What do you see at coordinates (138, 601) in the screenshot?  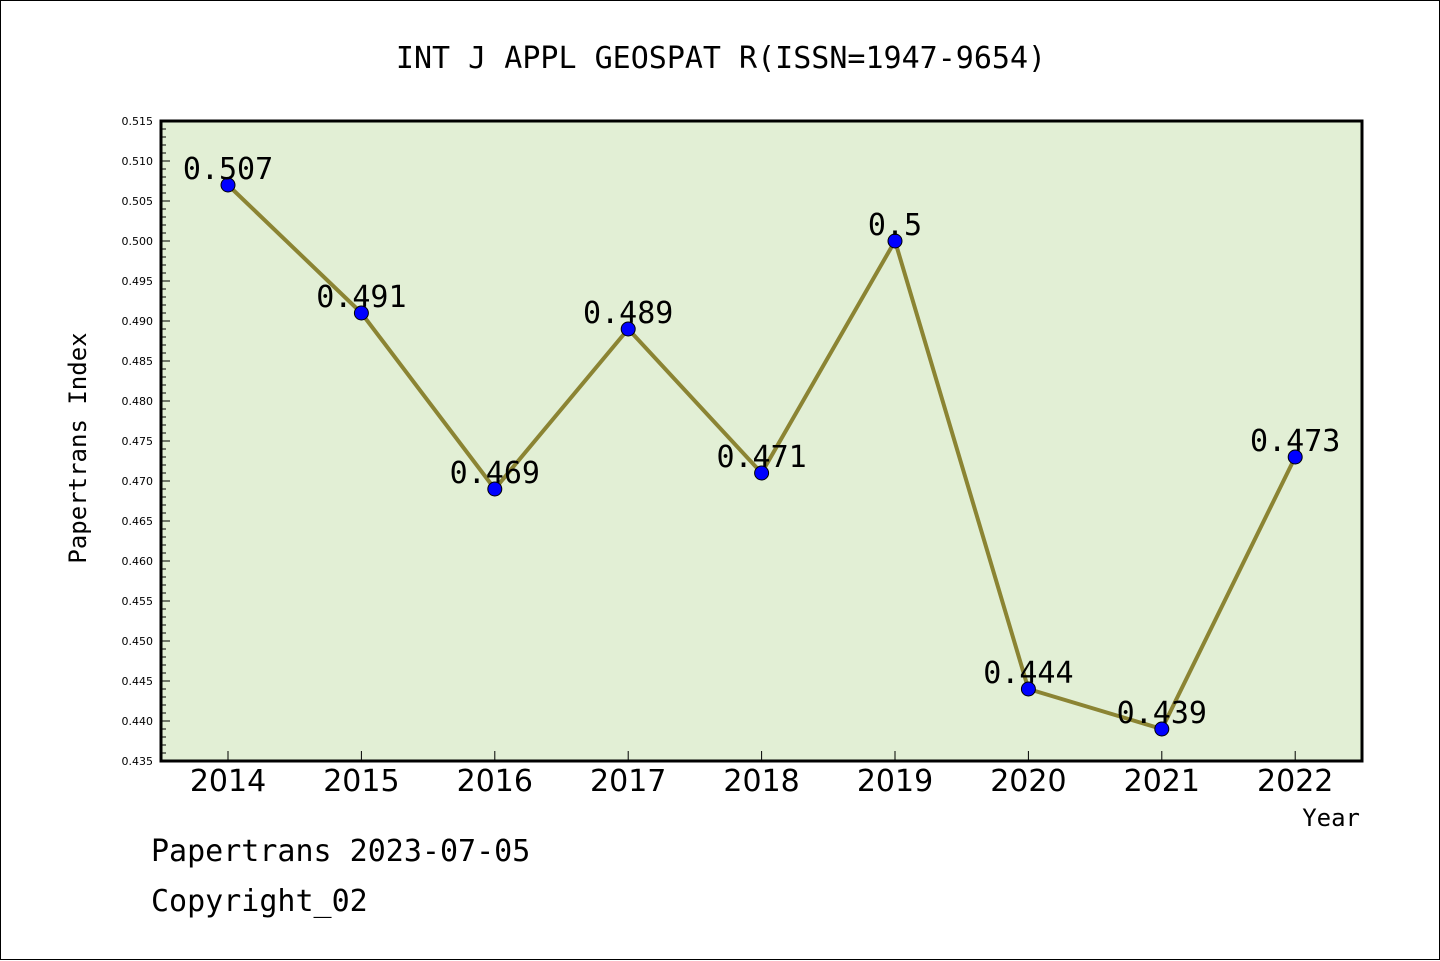 I see `y-tick-label: 0.455` at bounding box center [138, 601].